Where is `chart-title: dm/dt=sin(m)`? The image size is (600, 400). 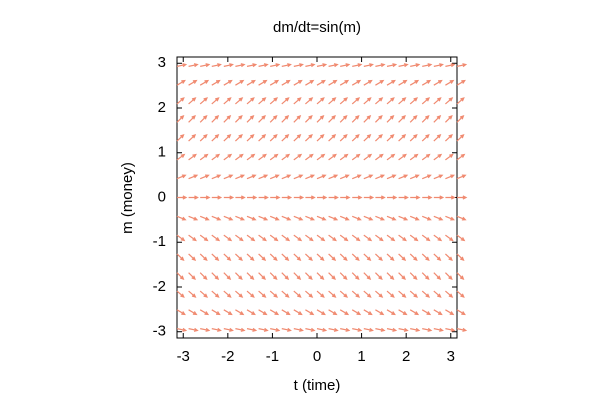
chart-title: dm/dt=sin(m) is located at coordinates (317, 27).